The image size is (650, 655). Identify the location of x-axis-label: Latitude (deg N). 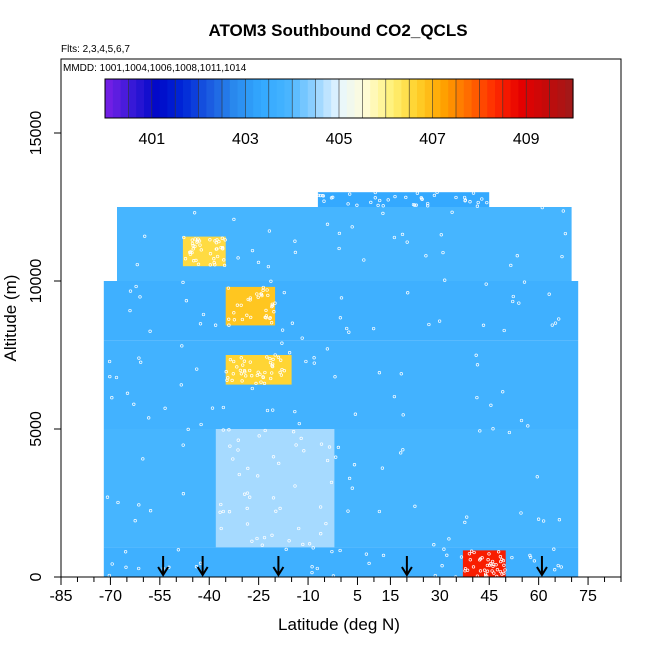
(339, 624).